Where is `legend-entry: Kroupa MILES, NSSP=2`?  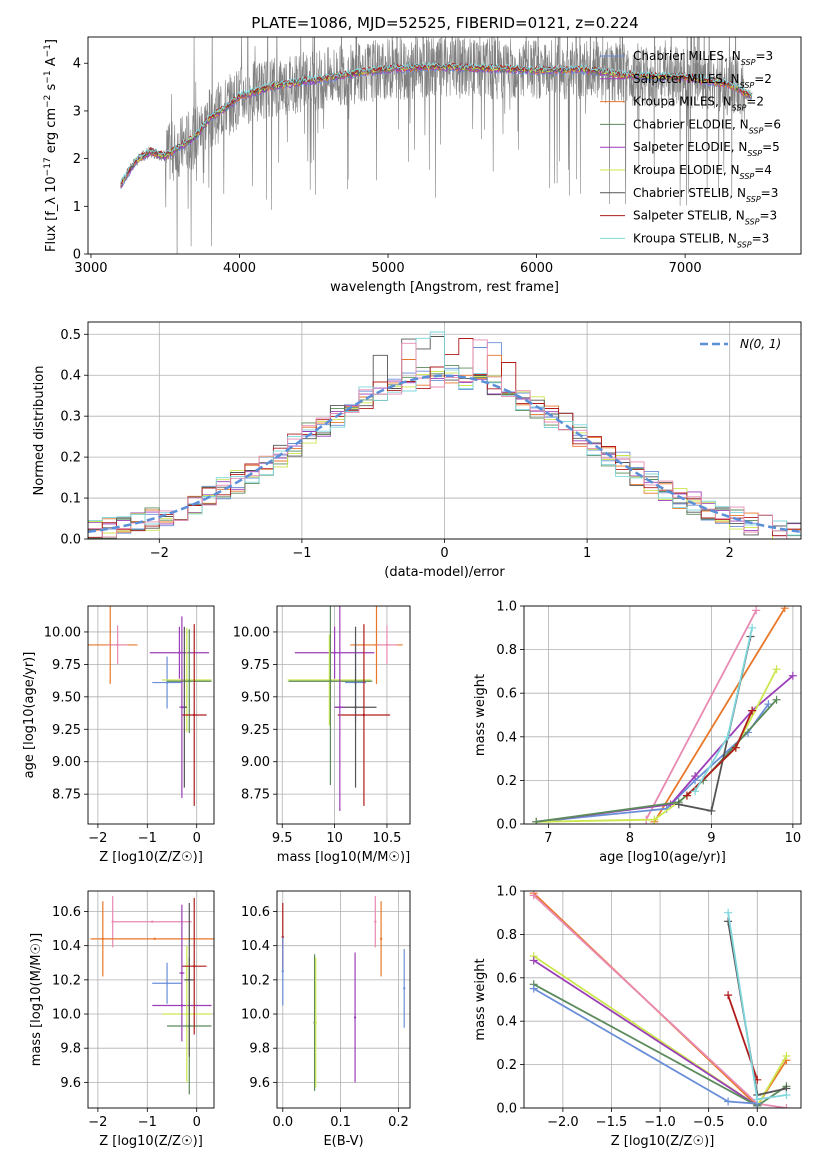
legend-entry: Kroupa MILES, NSSP=2 is located at coordinates (698, 104).